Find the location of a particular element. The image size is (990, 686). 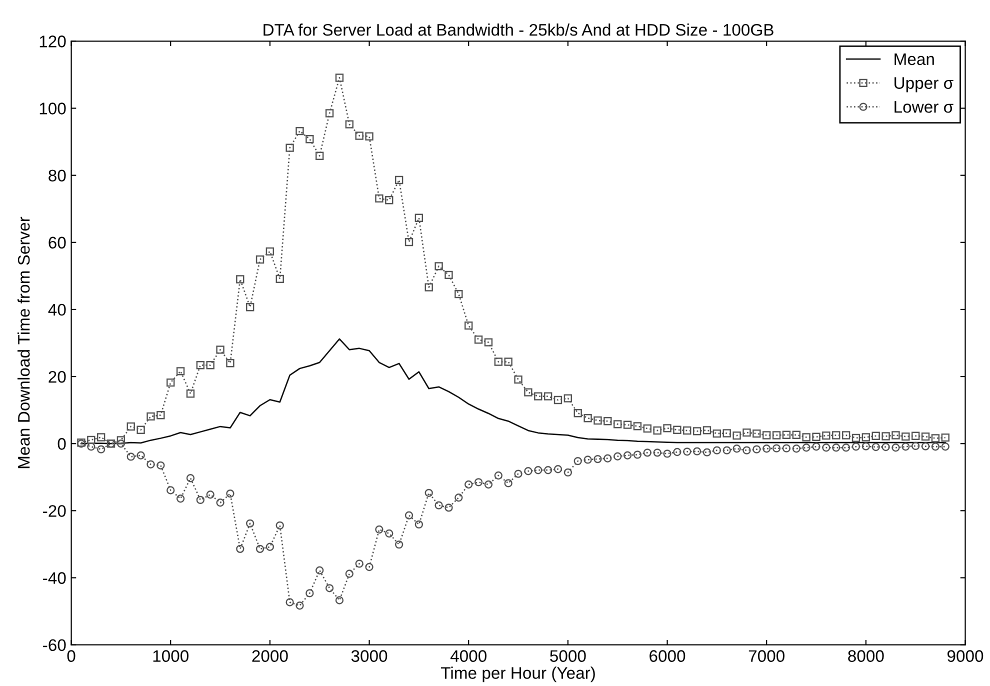

y-tick-label: 120 is located at coordinates (53, 42).